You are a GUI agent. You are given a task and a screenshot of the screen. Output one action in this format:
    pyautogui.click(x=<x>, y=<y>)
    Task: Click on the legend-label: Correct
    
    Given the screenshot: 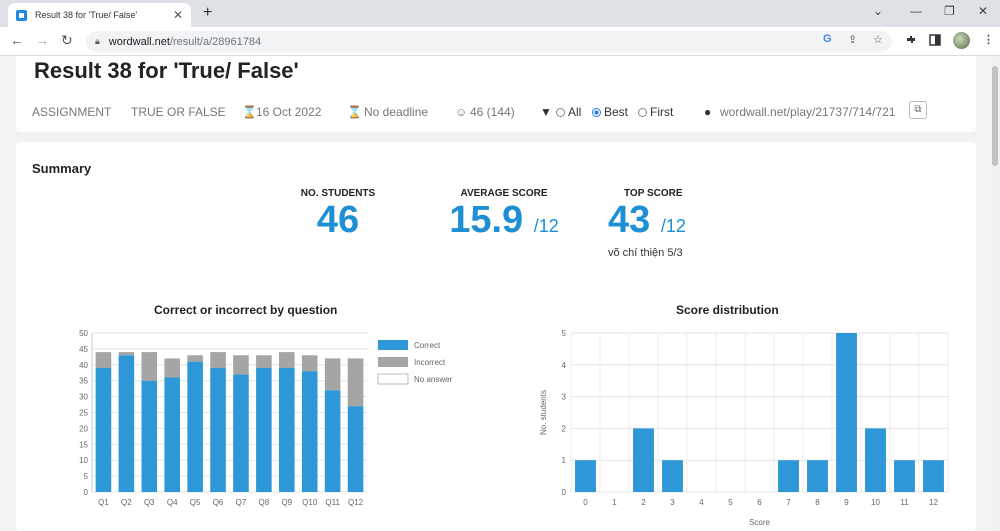 What is the action you would take?
    pyautogui.click(x=427, y=345)
    